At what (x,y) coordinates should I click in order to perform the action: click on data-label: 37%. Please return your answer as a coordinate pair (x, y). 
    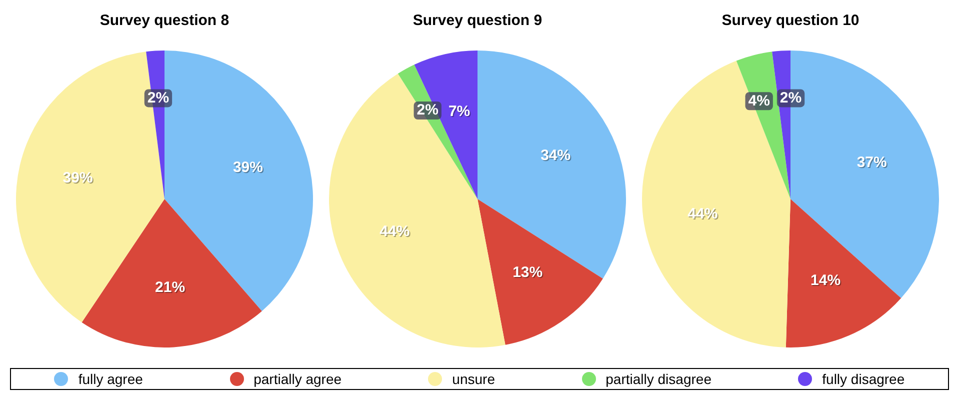
    Looking at the image, I should click on (873, 163).